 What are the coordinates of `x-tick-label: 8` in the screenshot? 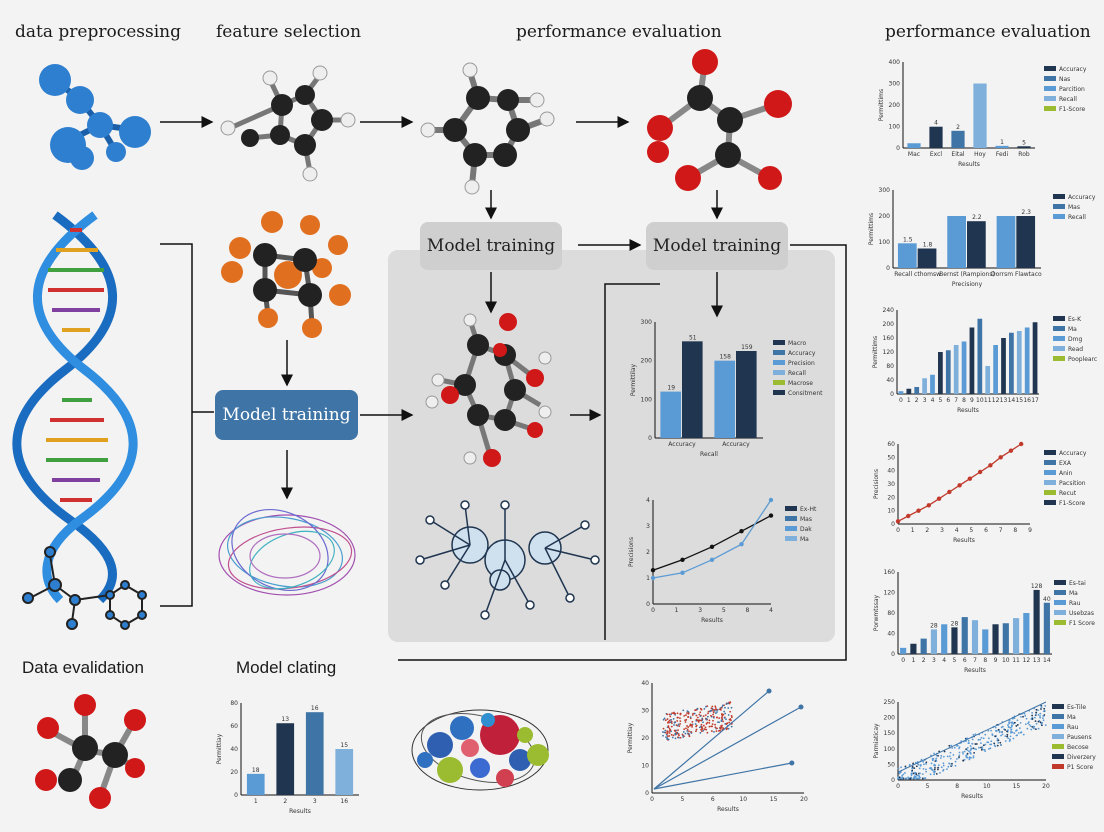 It's located at (747, 610).